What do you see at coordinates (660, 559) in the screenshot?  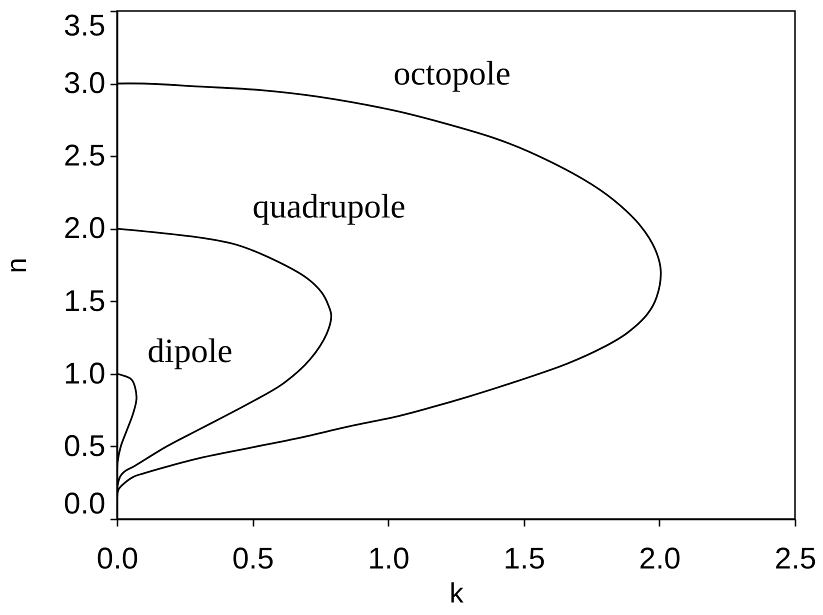 I see `x-tick-label: 2.0` at bounding box center [660, 559].